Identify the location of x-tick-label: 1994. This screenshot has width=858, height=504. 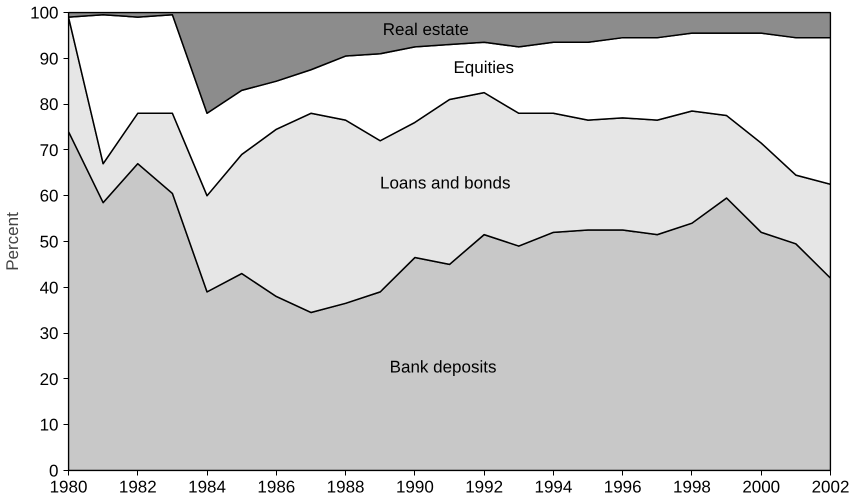
(553, 487).